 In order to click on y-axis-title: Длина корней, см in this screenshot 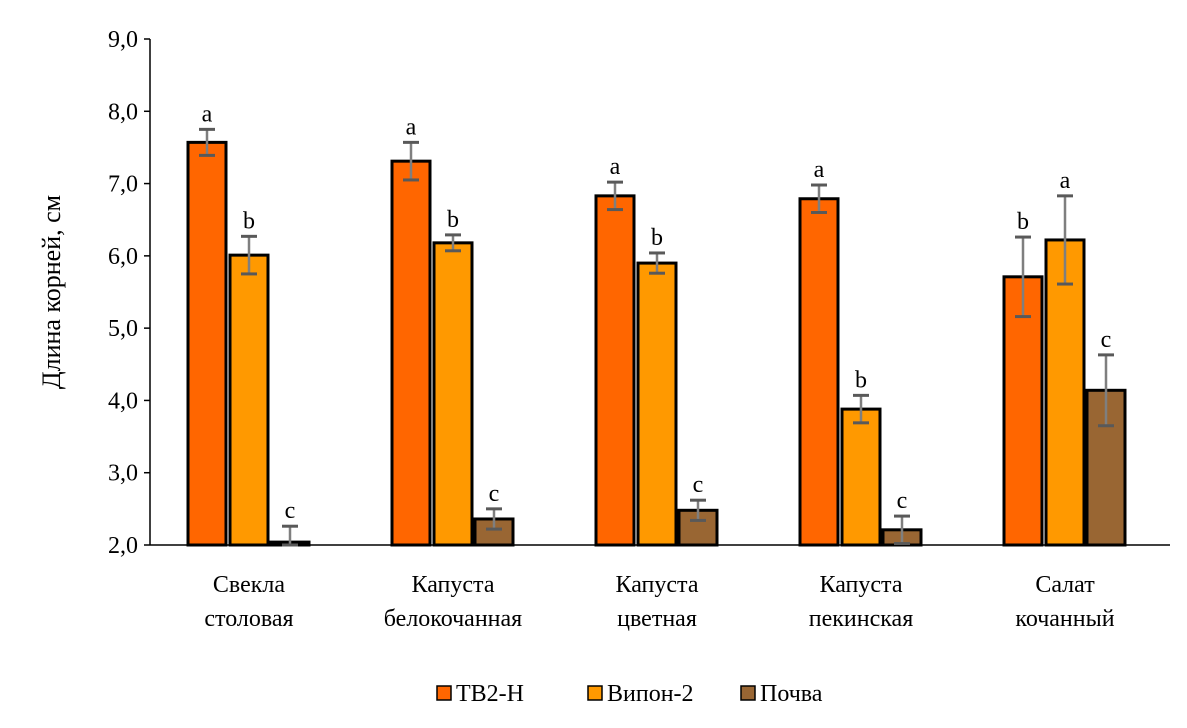, I will do `click(51, 292)`.